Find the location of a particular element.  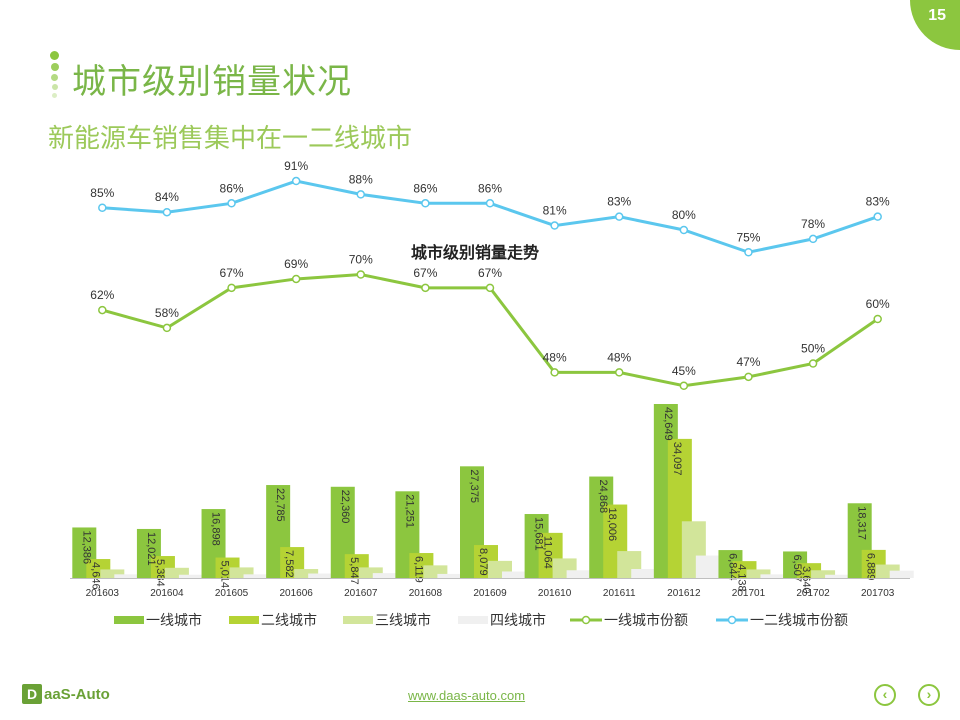

bar-value-label: 6,844 is located at coordinates (732, 567).